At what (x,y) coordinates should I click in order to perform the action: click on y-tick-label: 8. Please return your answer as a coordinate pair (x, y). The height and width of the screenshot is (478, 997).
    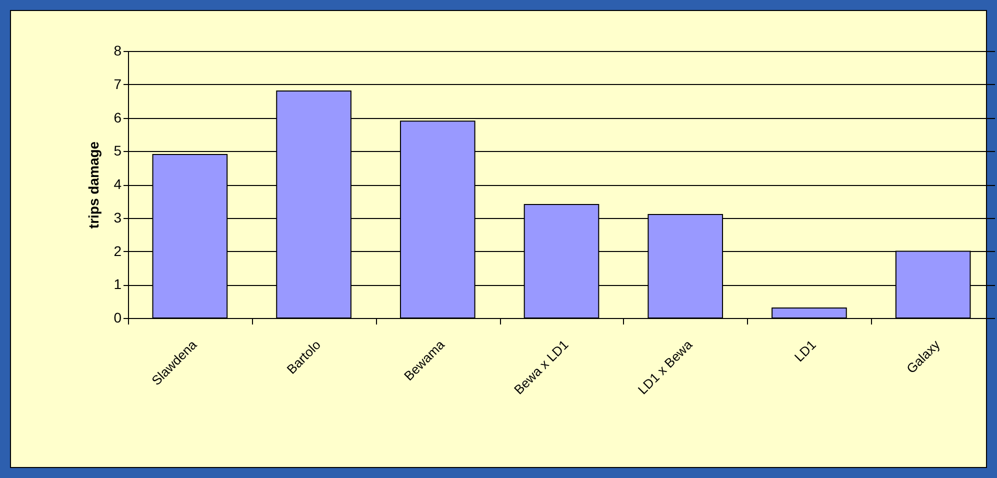
    Looking at the image, I should click on (118, 50).